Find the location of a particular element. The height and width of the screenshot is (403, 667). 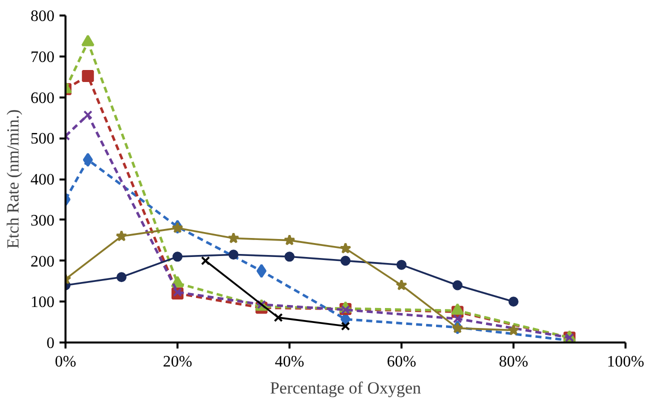

y-axis-title: Etch Rate (nm/min.) is located at coordinates (13, 179).